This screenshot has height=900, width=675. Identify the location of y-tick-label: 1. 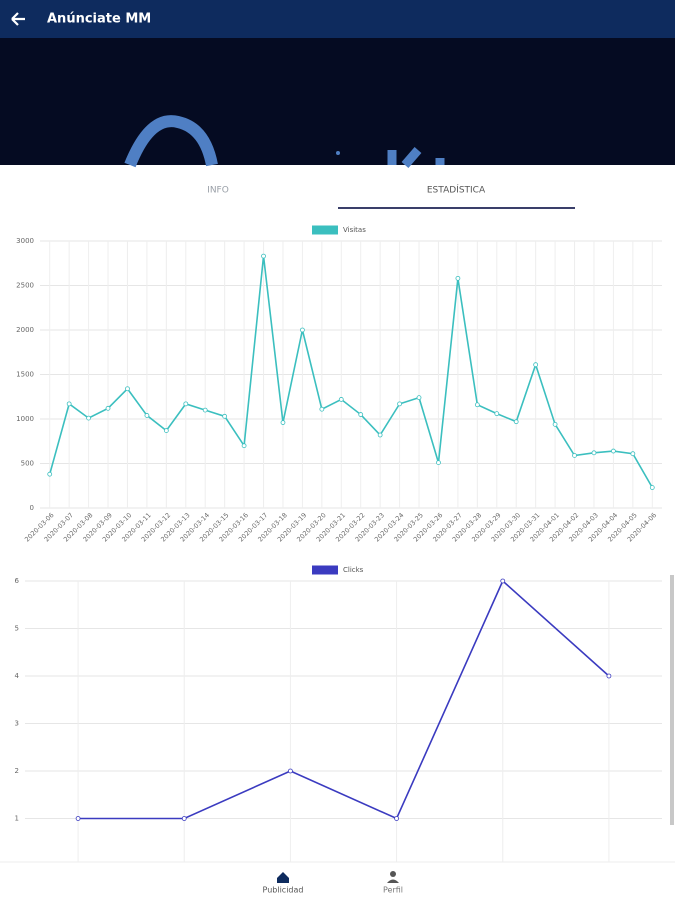
(17, 819).